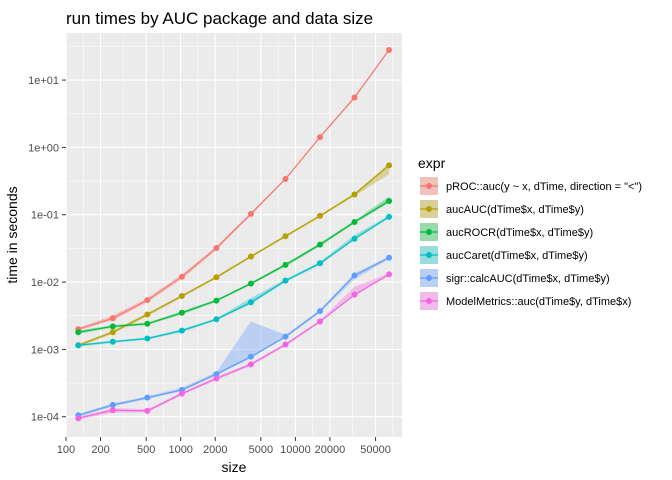 The width and height of the screenshot is (672, 480). Describe the element at coordinates (215, 450) in the screenshot. I see `x-tick-label: 2000` at that location.